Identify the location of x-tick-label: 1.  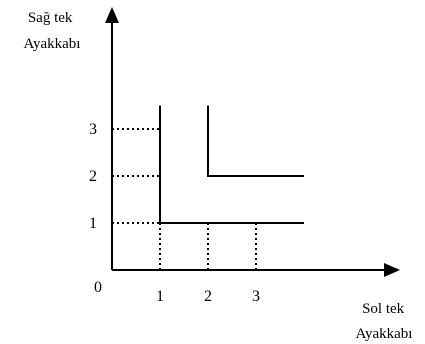
(160, 296).